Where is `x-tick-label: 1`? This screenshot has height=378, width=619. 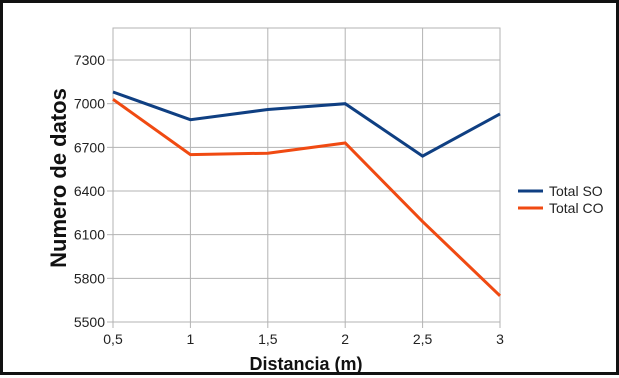
x-tick-label: 1 is located at coordinates (191, 339).